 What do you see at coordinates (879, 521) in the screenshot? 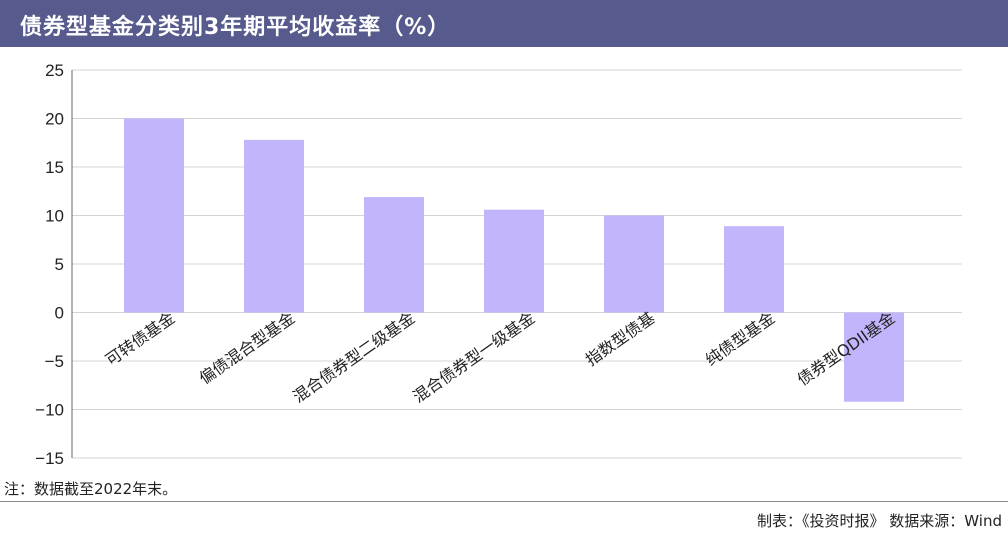
I see `source-credit: 制表：《投资时报》 数据来源：Wind` at bounding box center [879, 521].